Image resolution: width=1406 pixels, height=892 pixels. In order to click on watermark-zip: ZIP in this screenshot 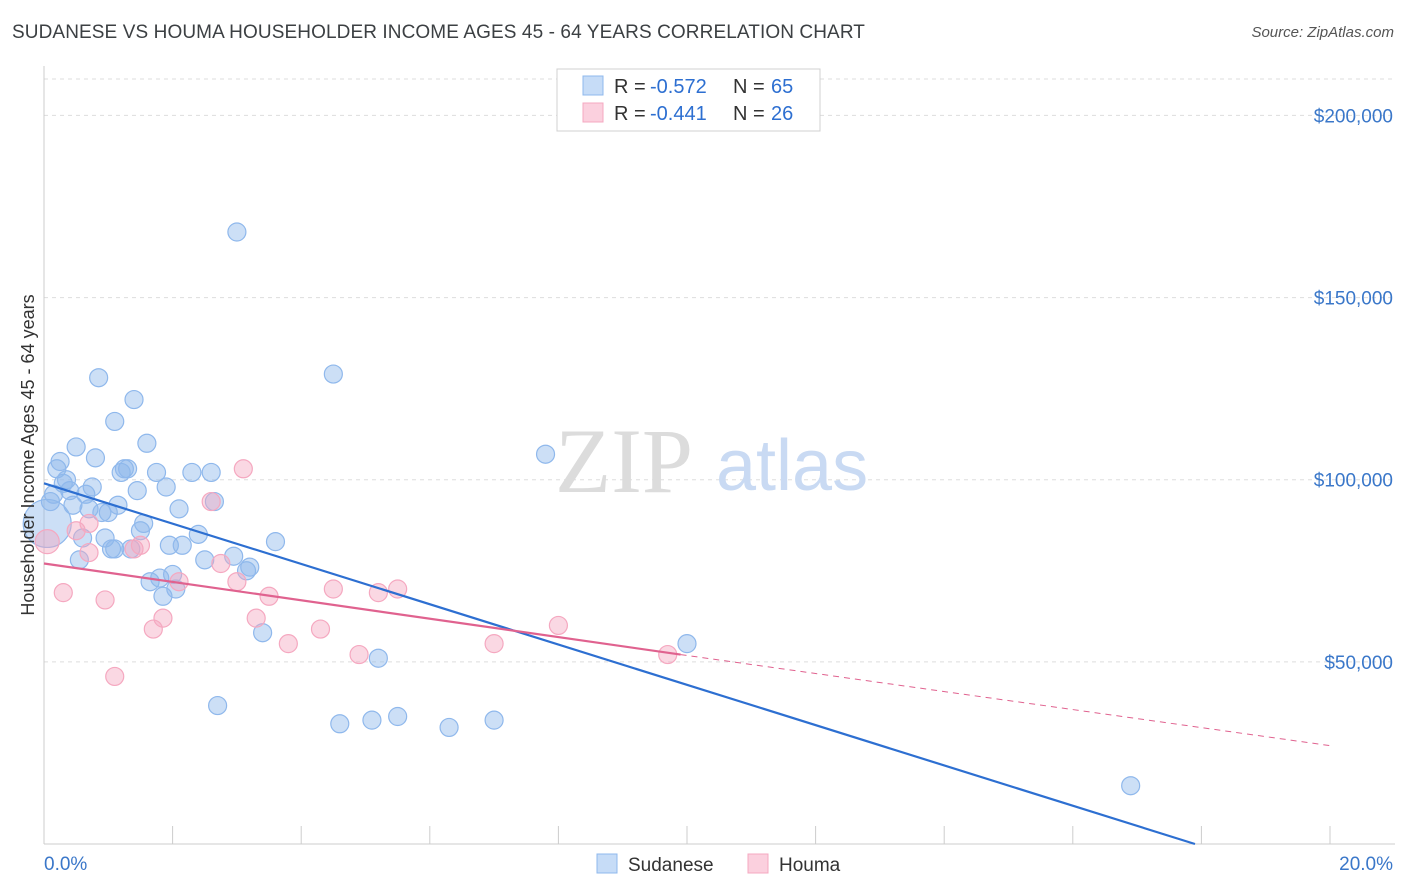, I will do `click(624, 461)`.